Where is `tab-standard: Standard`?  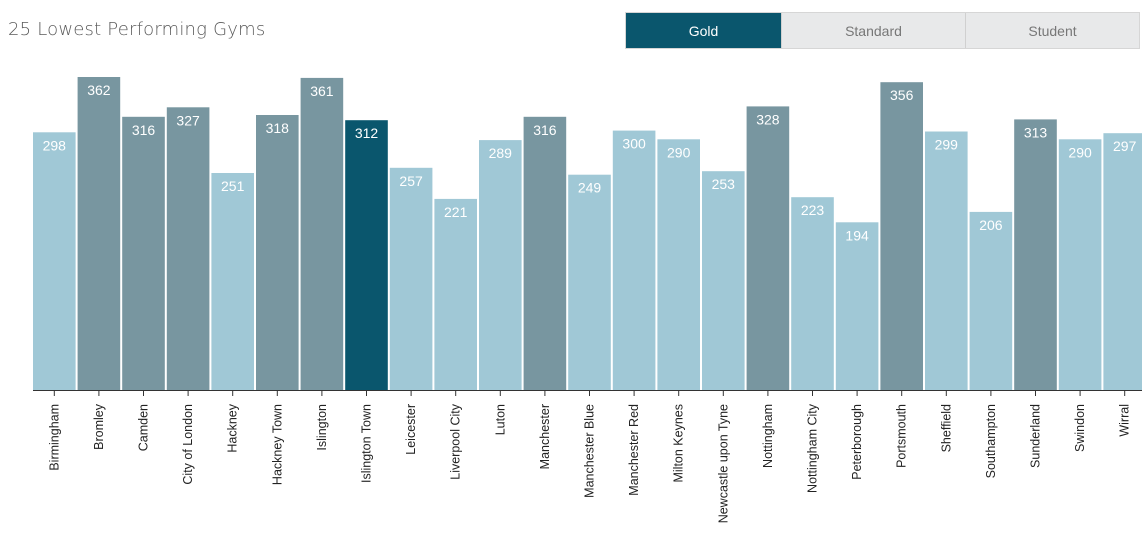
tab-standard: Standard is located at coordinates (873, 30).